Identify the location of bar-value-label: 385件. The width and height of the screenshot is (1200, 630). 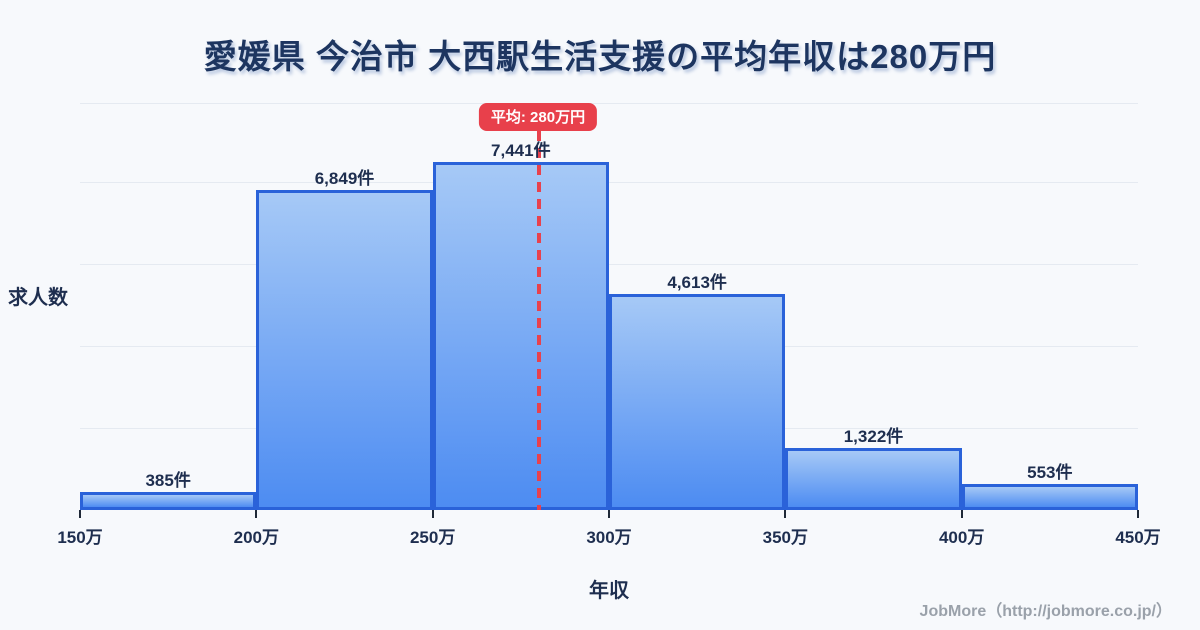
(168, 480).